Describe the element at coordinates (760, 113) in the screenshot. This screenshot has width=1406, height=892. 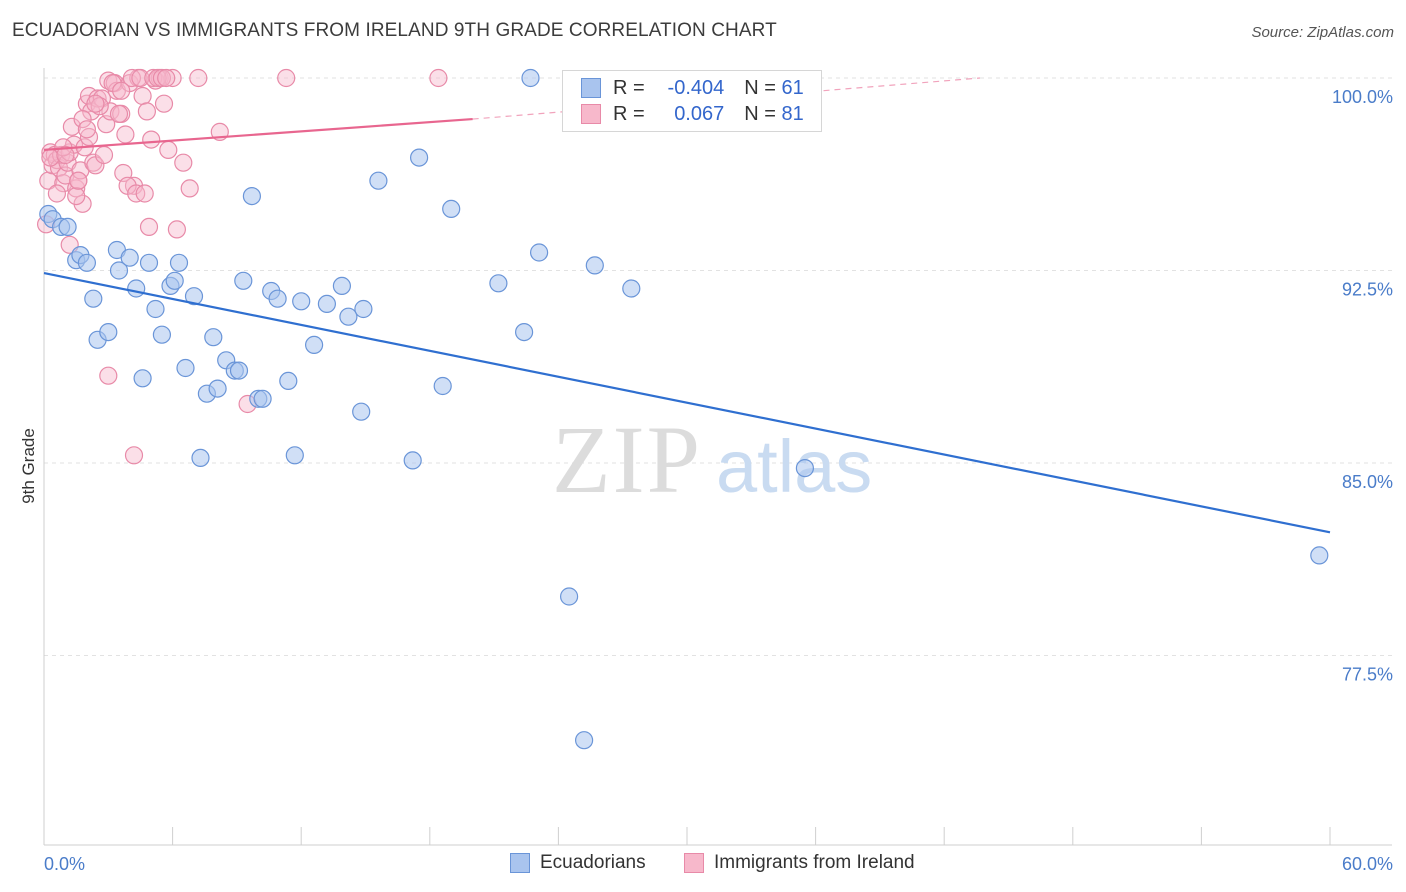
I see `legend-n-label: N =` at that location.